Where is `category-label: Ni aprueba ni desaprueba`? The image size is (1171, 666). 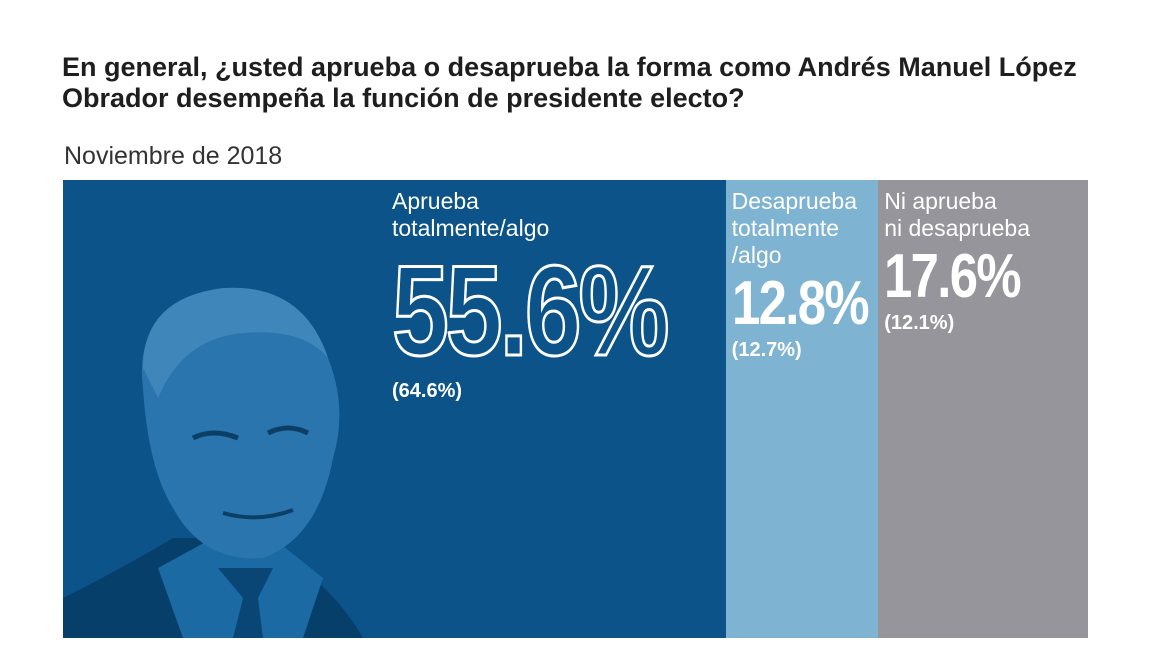 category-label: Ni aprueba ni desaprueba is located at coordinates (957, 214).